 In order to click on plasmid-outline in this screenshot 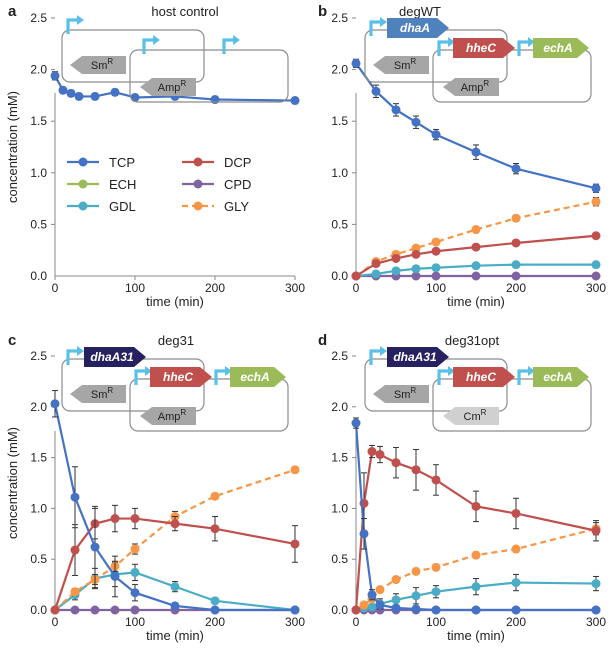, I will do `click(209, 76)`.